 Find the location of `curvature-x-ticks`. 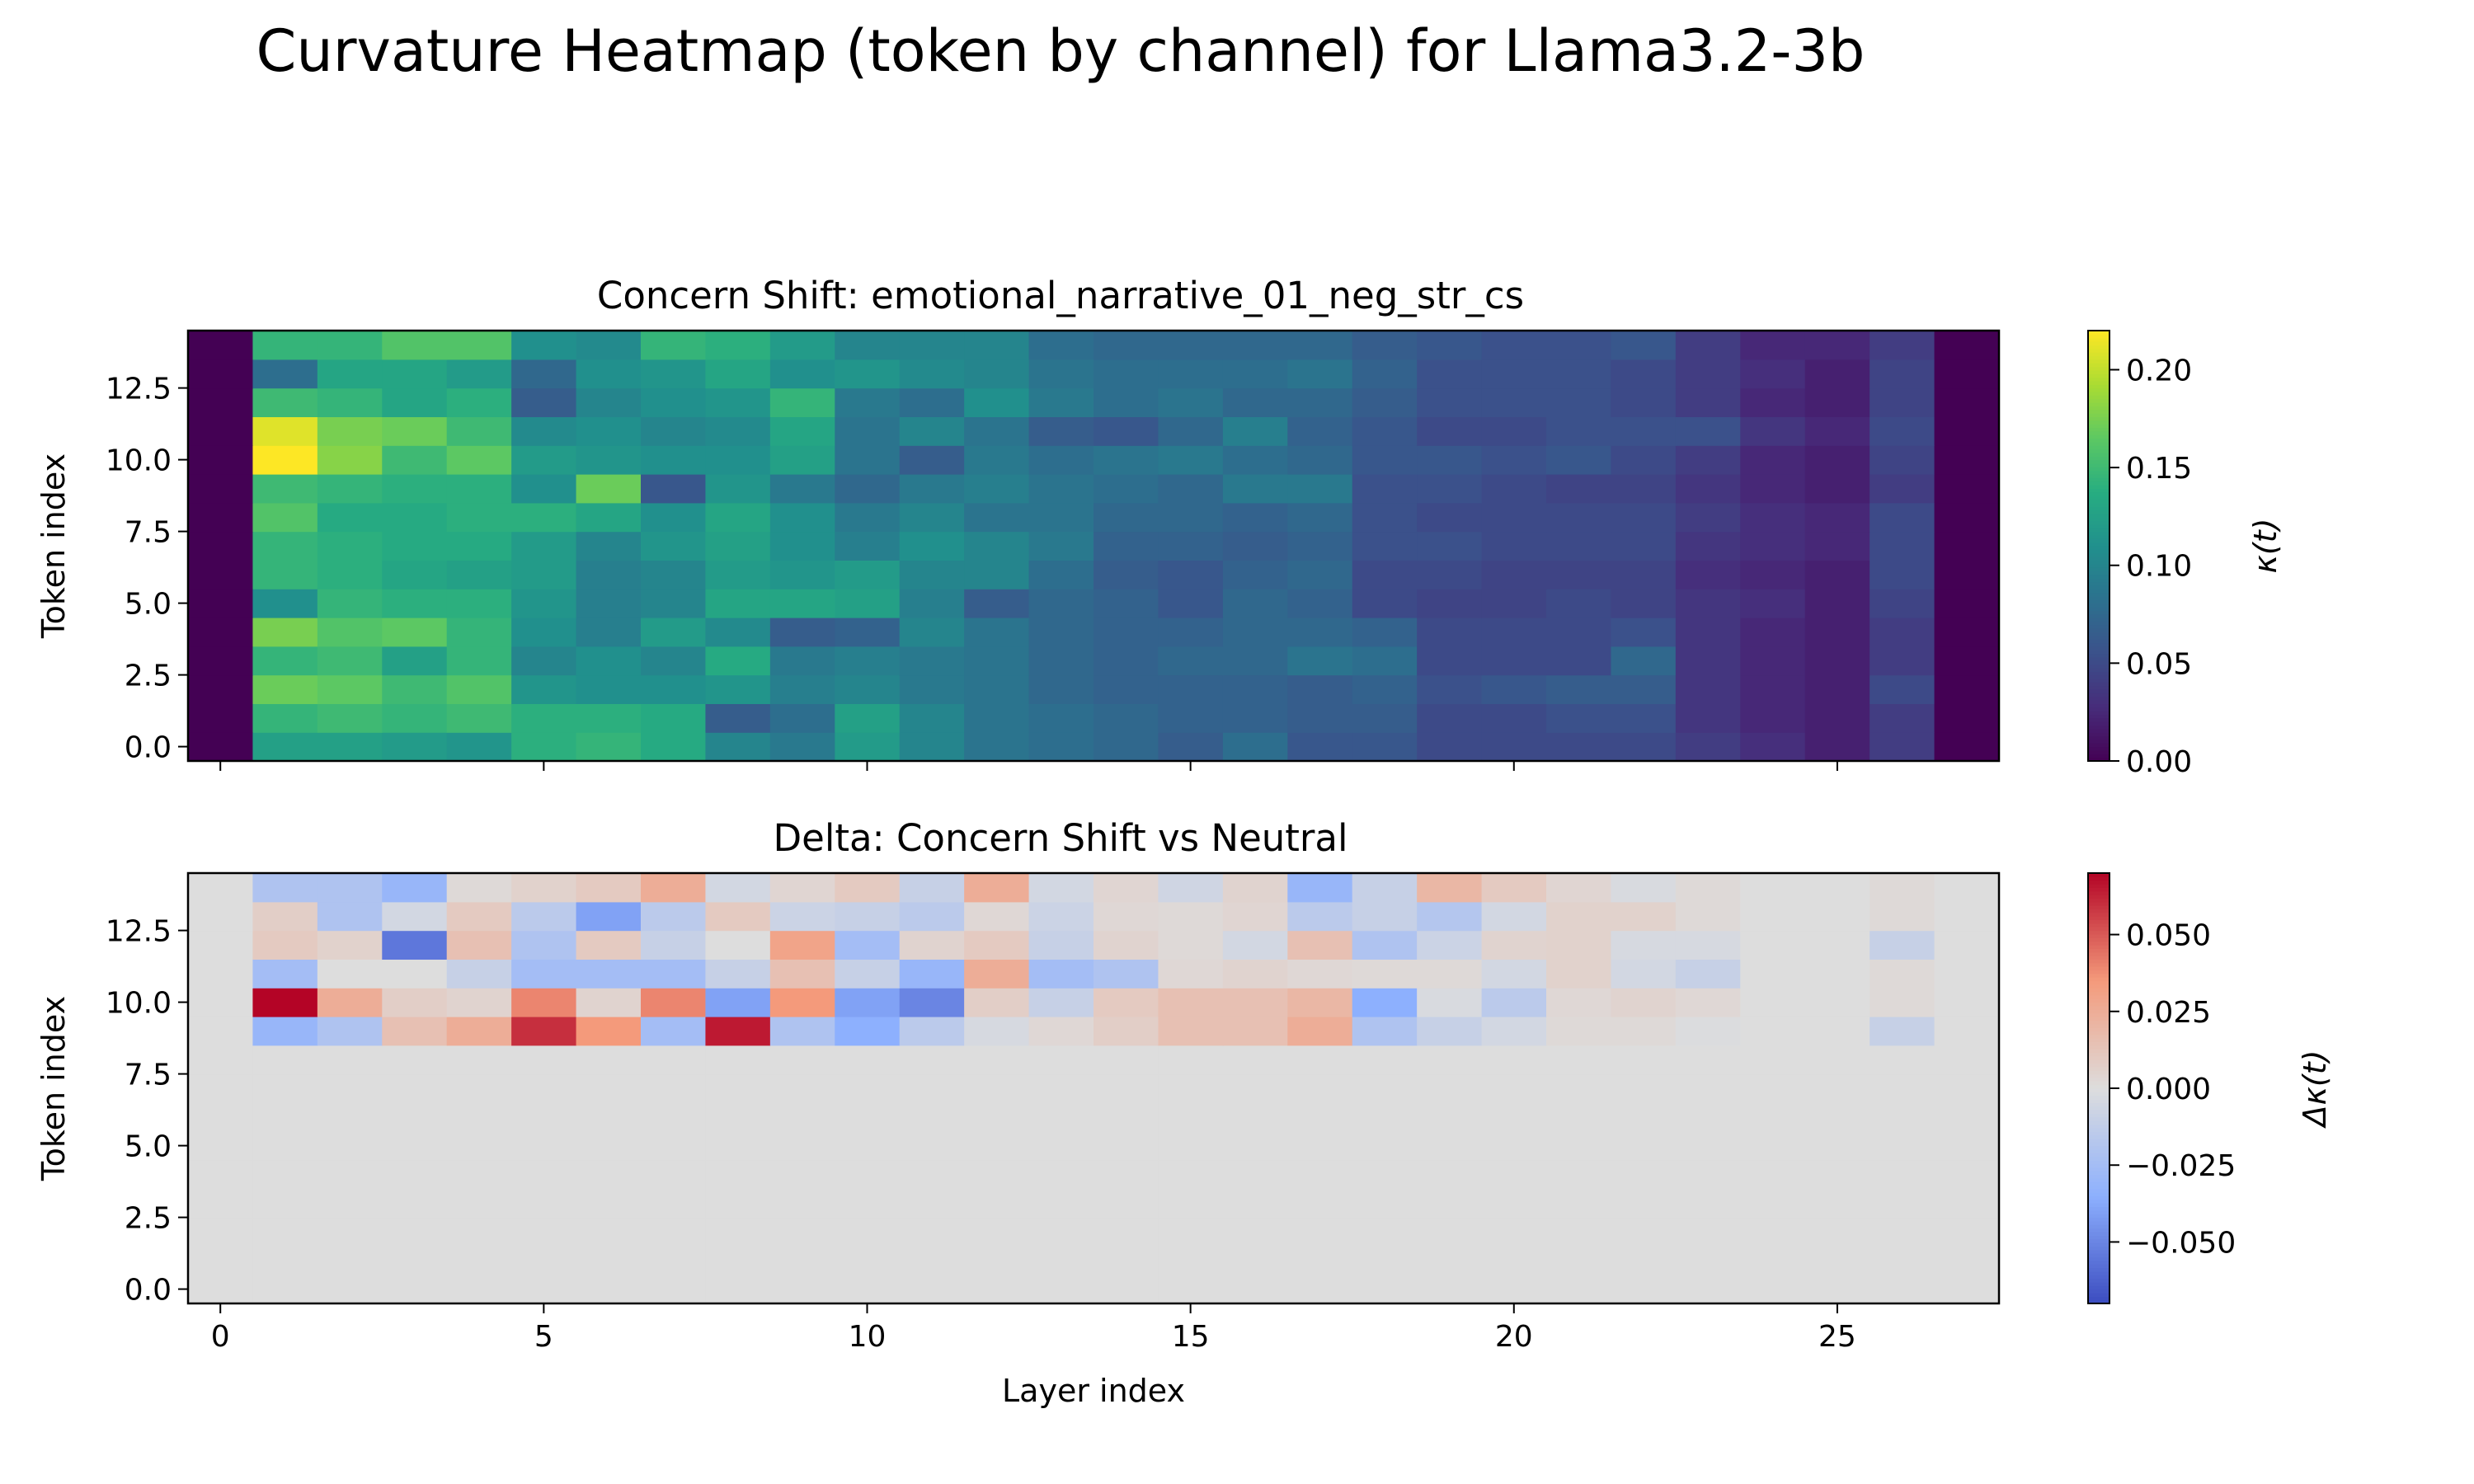

curvature-x-ticks is located at coordinates (1028, 766).